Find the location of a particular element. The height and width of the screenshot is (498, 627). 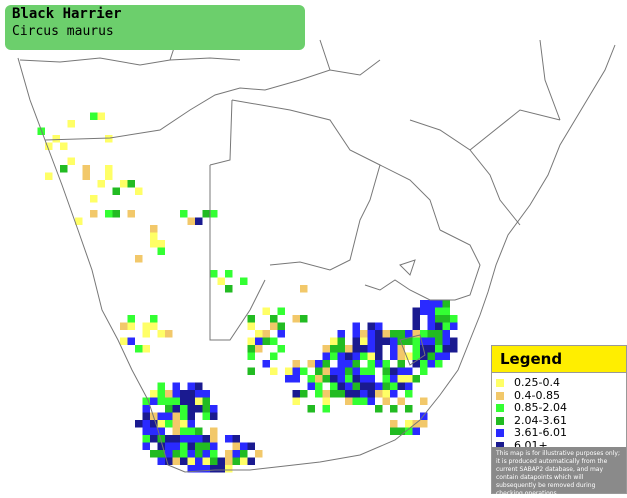

legend-swatch is located at coordinates (500, 383).